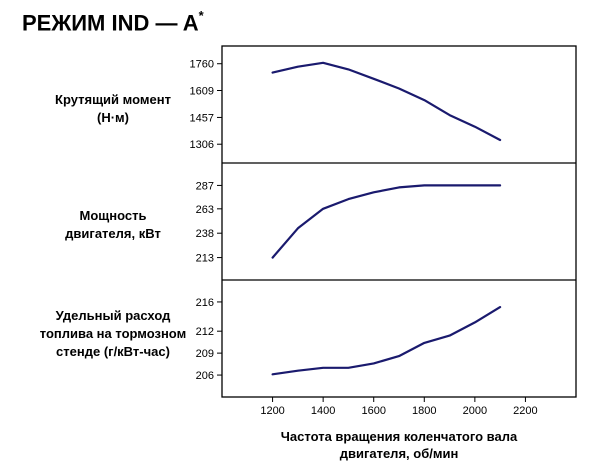 This screenshot has height=468, width=600. Describe the element at coordinates (113, 351) in the screenshot. I see `panel-label-fuel-line3: стенде (г/кВт-час)` at that location.